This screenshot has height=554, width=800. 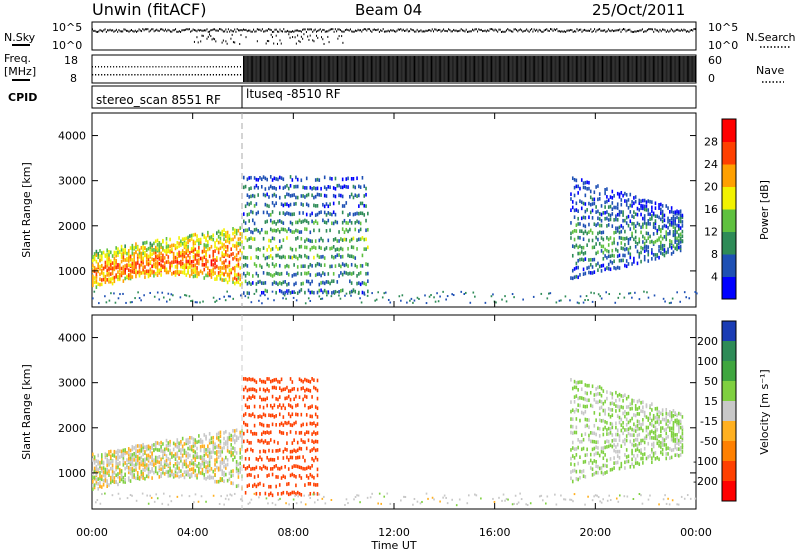 I want to click on noise-search-mark, so click(x=328, y=36).